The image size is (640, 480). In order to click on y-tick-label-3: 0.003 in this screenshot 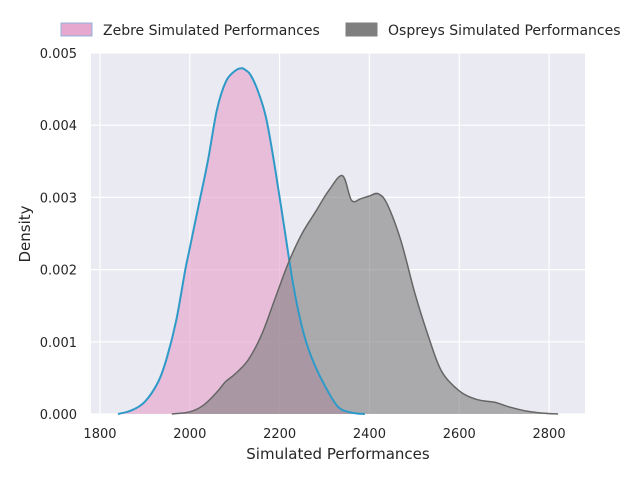, I will do `click(58, 198)`.